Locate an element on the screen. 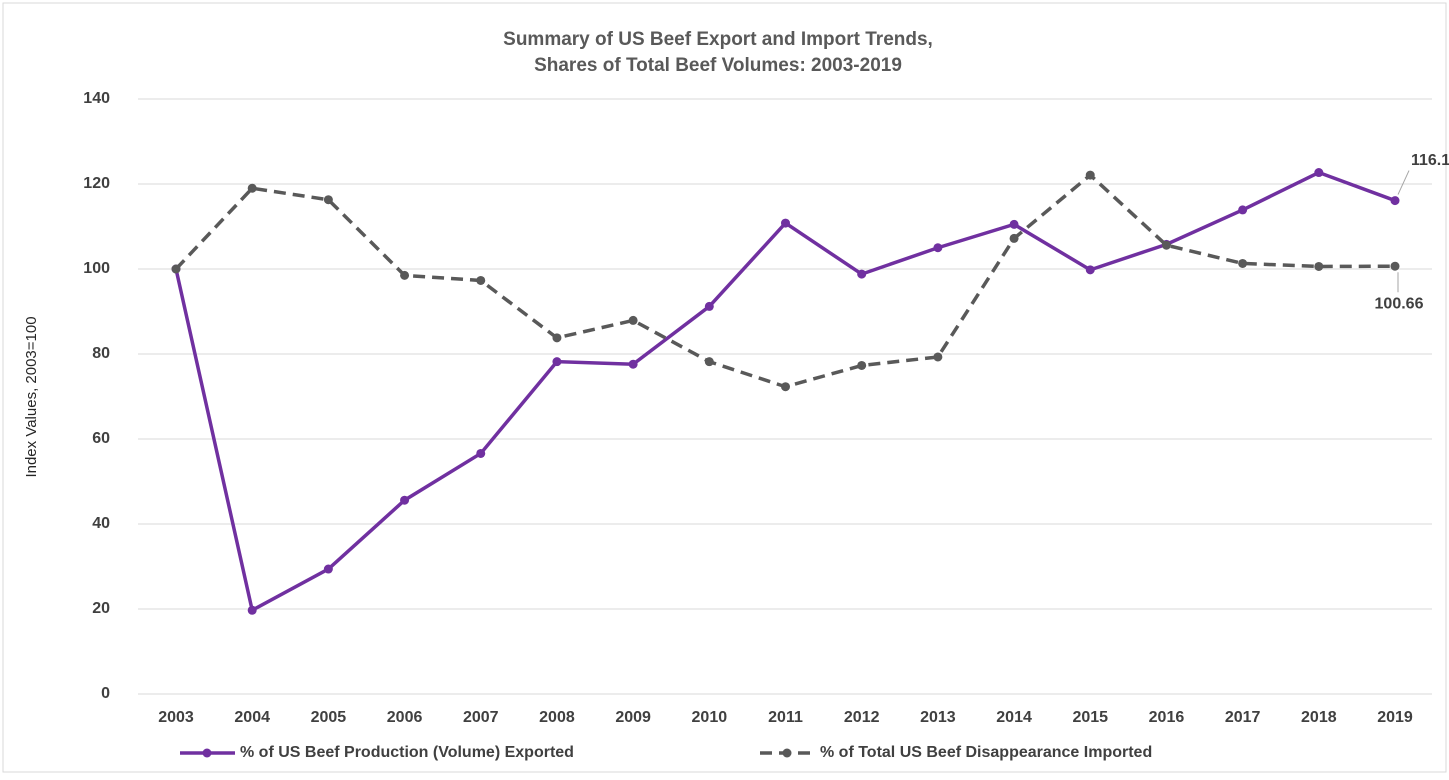 Image resolution: width=1449 pixels, height=780 pixels. x-tick-label: 2007 is located at coordinates (481, 717).